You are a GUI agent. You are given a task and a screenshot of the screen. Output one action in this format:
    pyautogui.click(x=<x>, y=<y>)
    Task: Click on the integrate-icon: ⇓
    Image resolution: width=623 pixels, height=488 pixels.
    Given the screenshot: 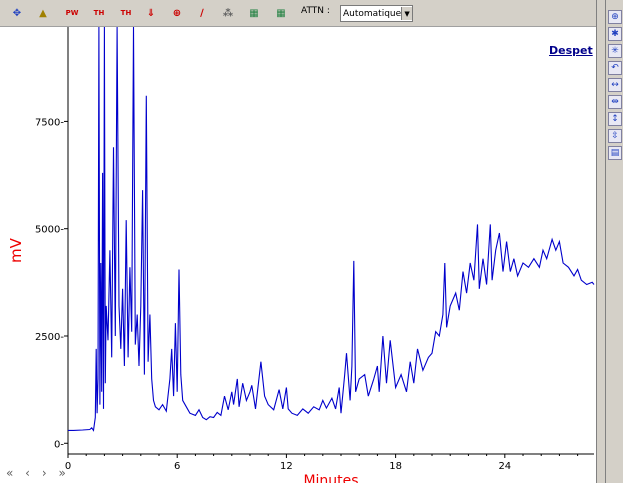 What is the action you would take?
    pyautogui.click(x=151, y=13)
    